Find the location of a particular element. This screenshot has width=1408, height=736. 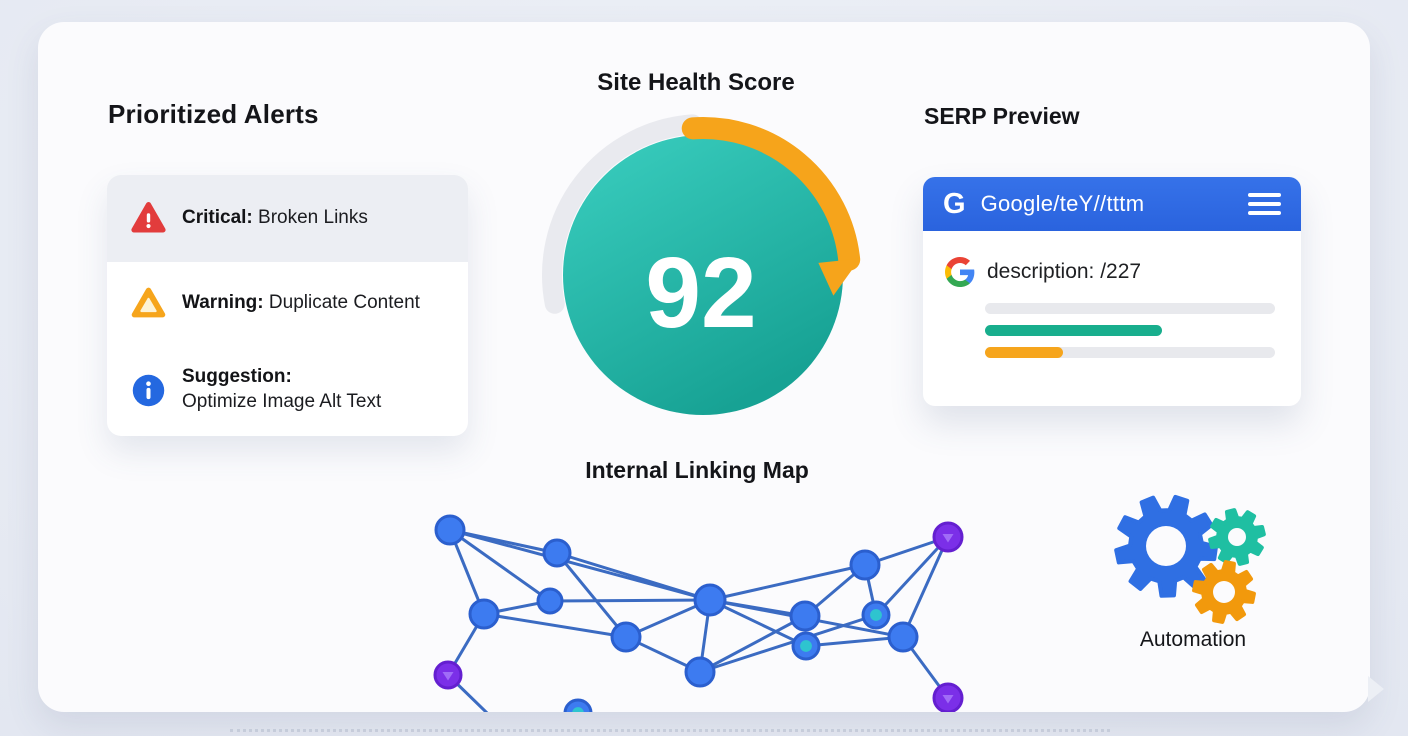

serp-section-title: SERP Preview is located at coordinates (1002, 116).